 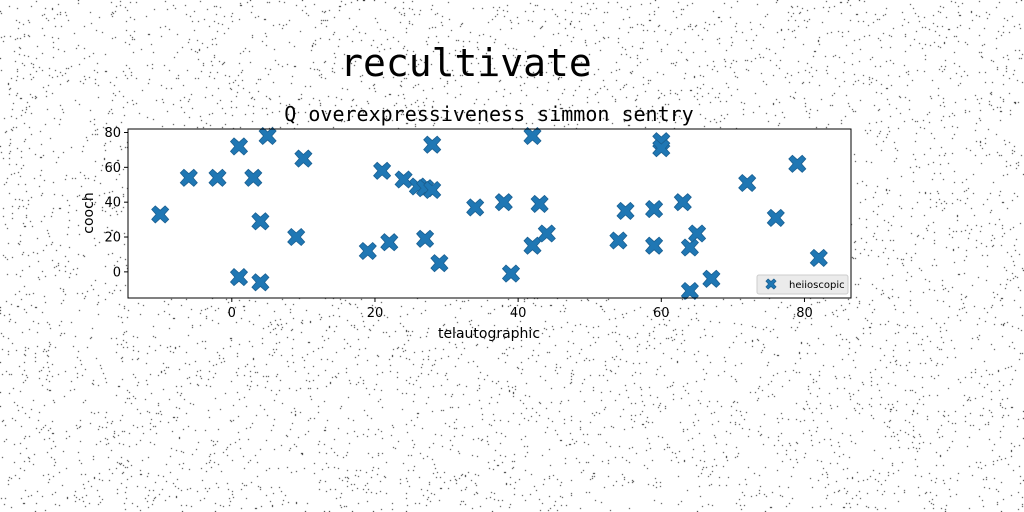 What do you see at coordinates (804, 313) in the screenshot?
I see `x-tick-label: 80` at bounding box center [804, 313].